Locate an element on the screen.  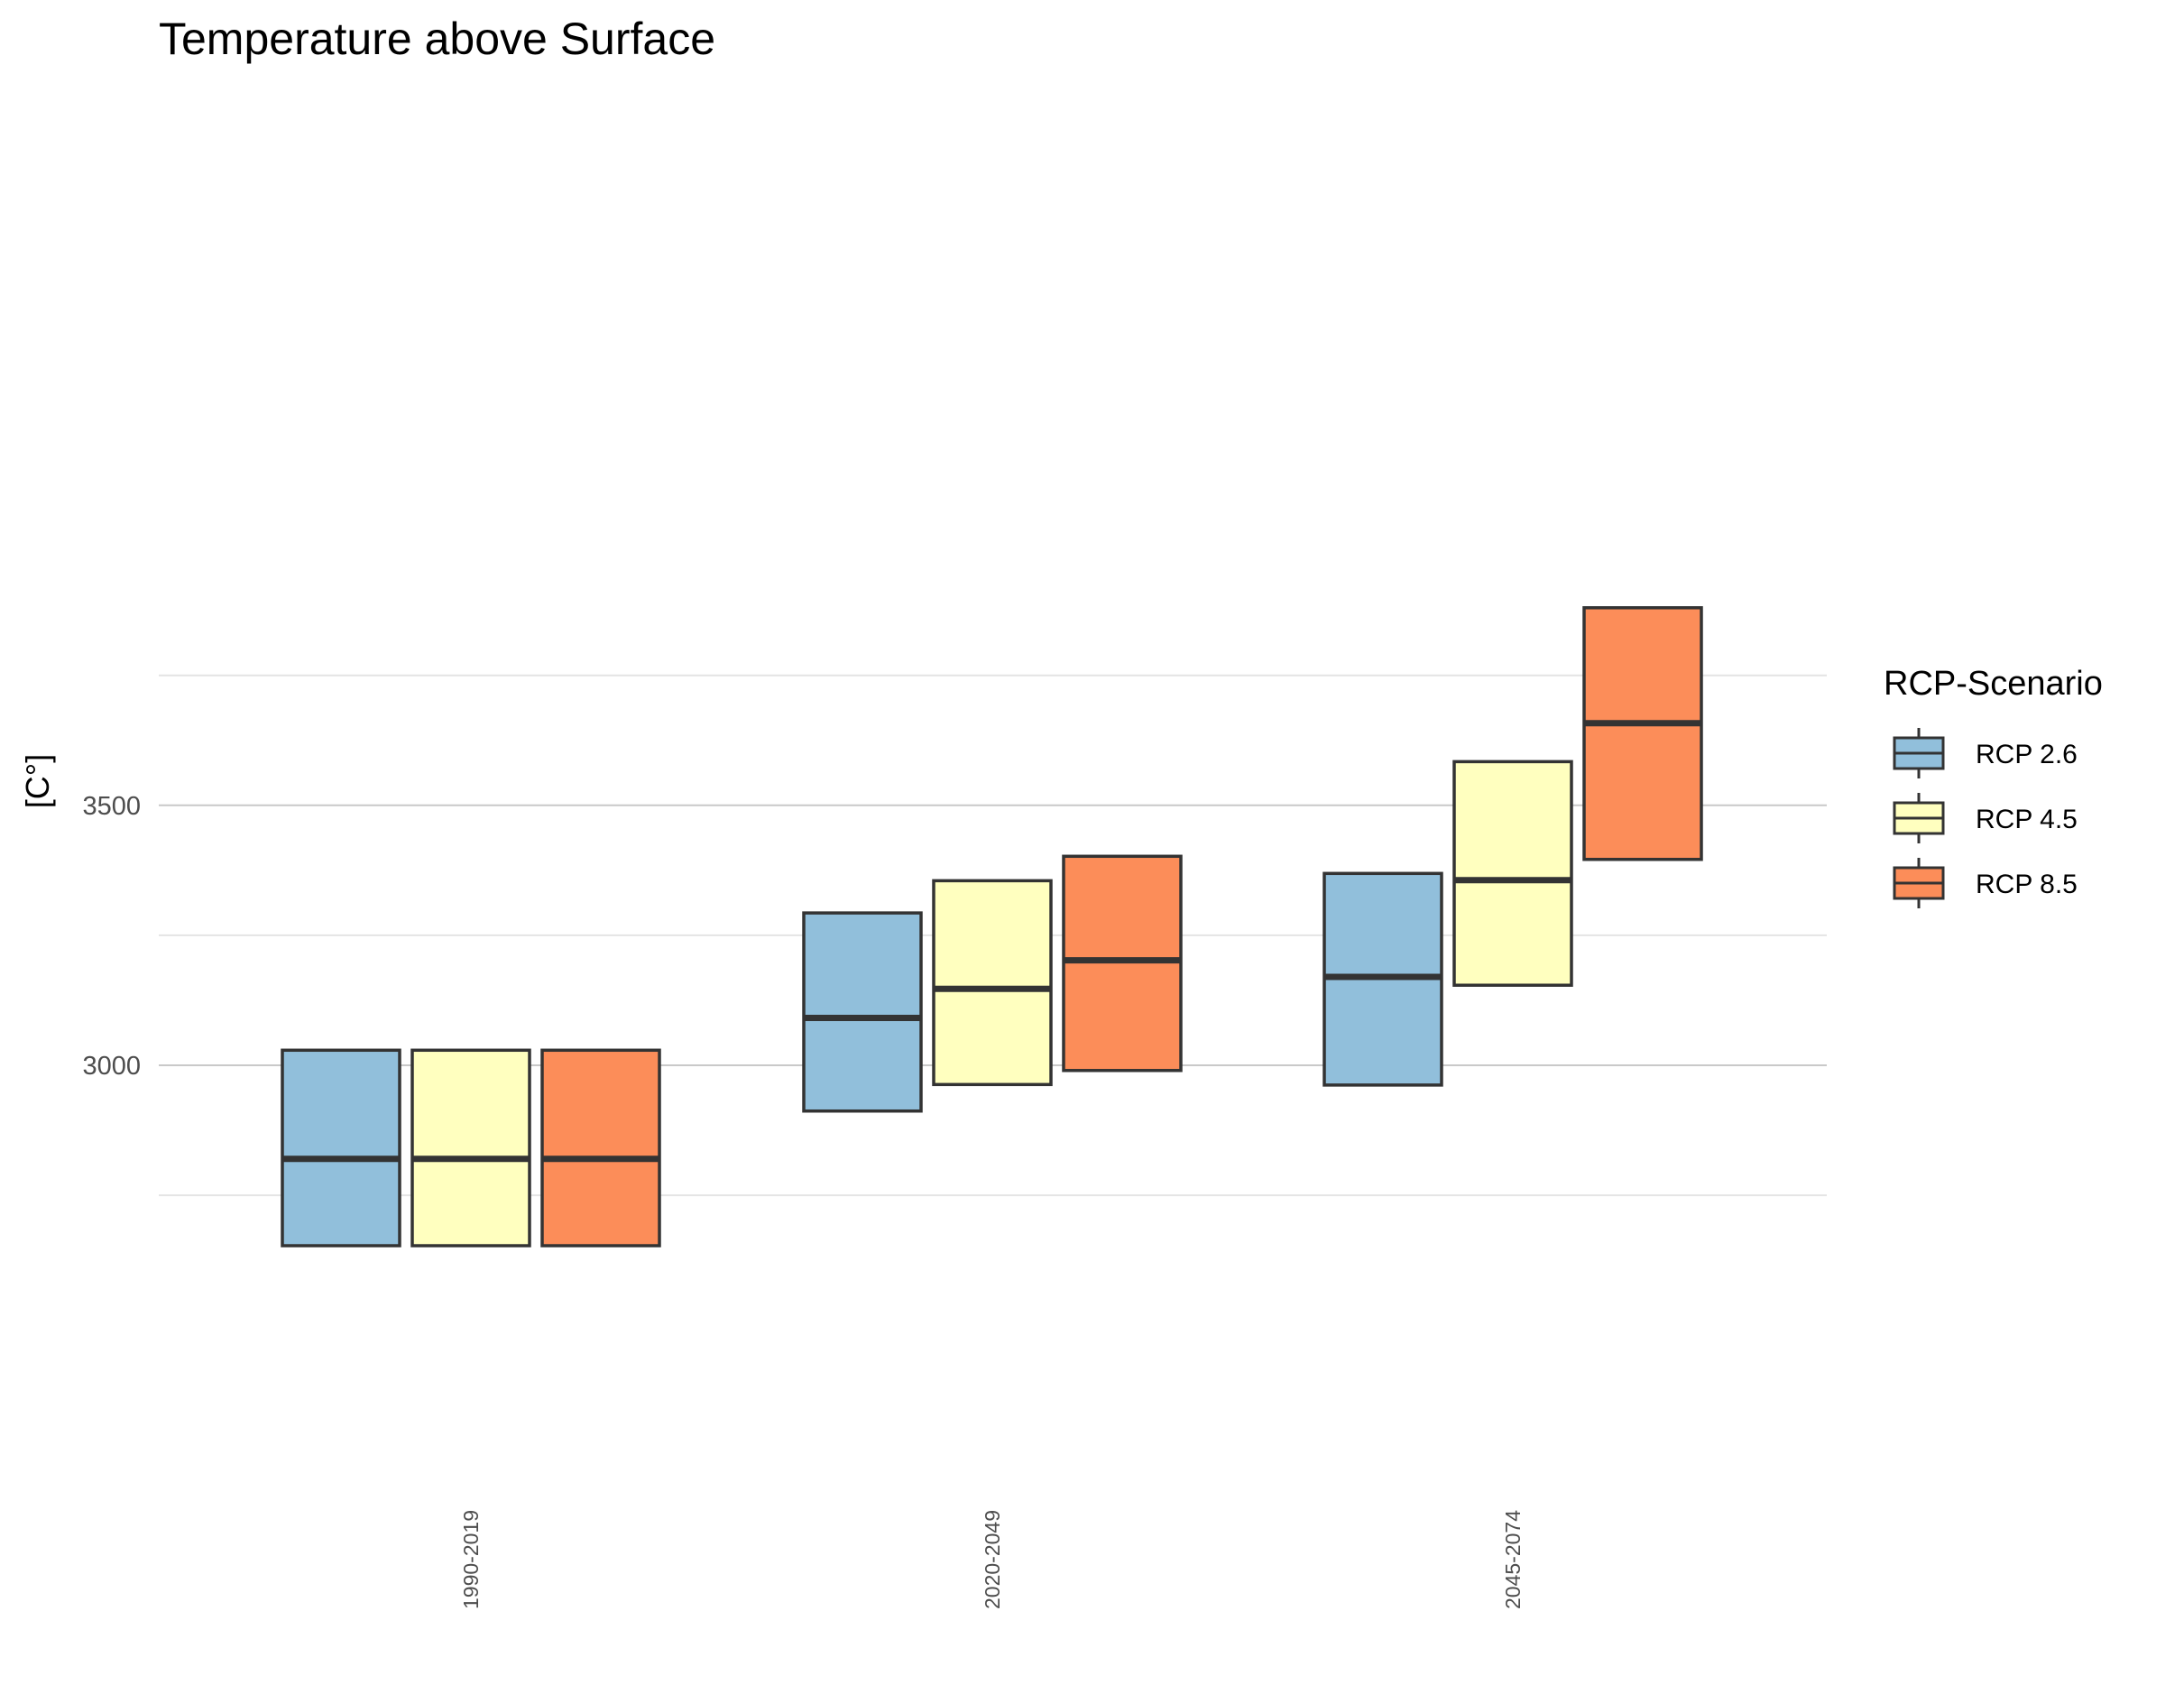
box-rcp-2-6-1990-2019 is located at coordinates (341, 1147).